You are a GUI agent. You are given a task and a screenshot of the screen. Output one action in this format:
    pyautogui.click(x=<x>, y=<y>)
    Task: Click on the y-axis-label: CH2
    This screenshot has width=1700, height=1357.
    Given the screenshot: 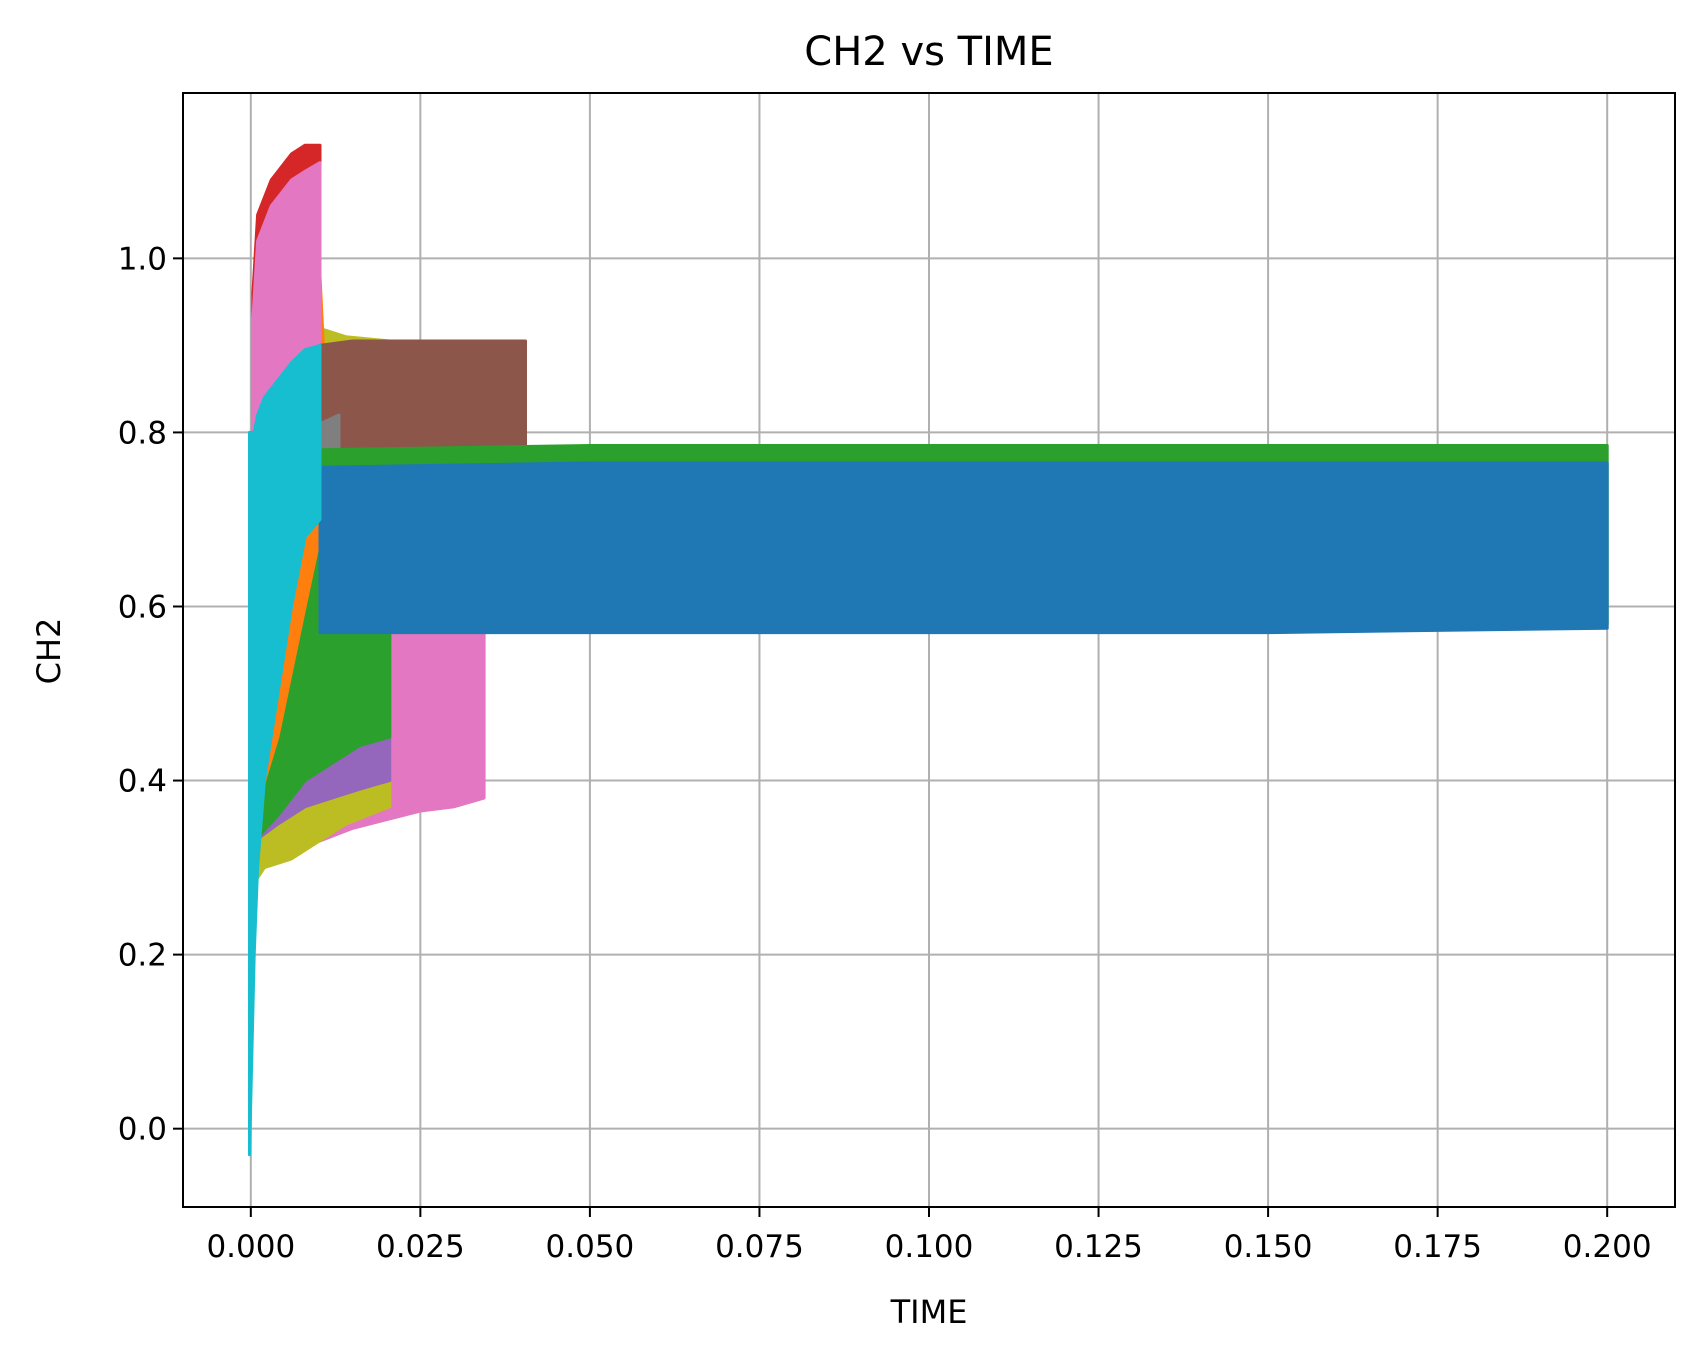 What is the action you would take?
    pyautogui.click(x=49, y=651)
    